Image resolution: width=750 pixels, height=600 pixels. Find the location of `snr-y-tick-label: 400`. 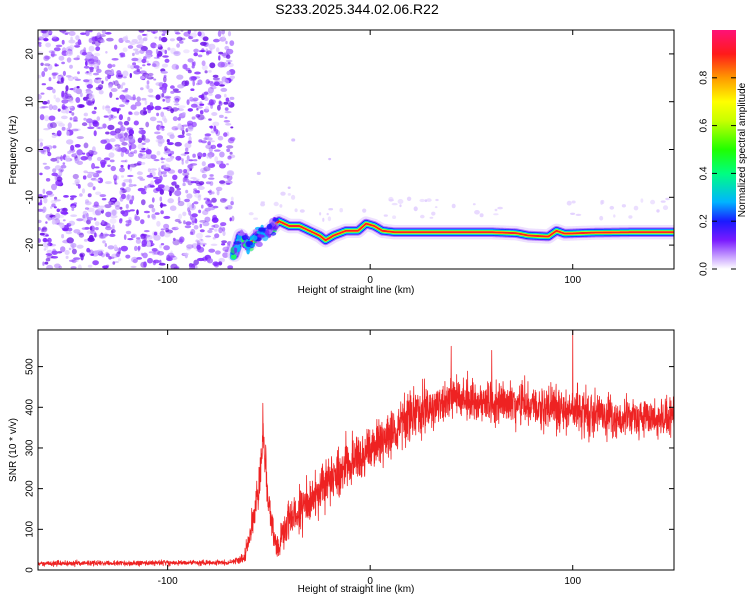

snr-y-tick-label: 400 is located at coordinates (30, 407).